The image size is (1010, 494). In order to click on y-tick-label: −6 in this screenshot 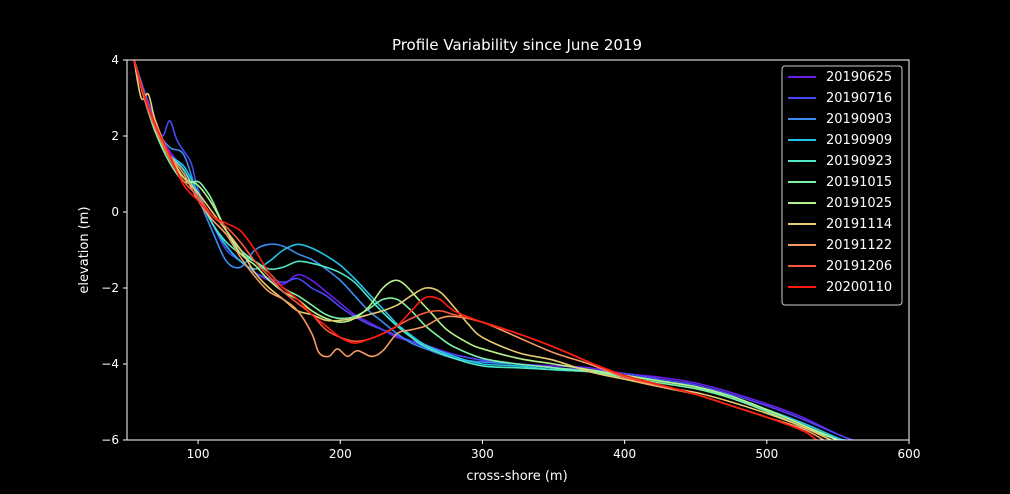, I will do `click(110, 440)`.